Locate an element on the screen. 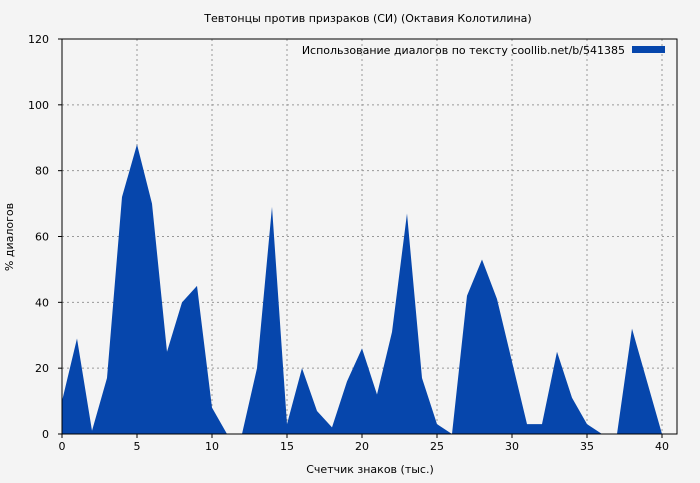  x-tick-label: 15 is located at coordinates (287, 446).